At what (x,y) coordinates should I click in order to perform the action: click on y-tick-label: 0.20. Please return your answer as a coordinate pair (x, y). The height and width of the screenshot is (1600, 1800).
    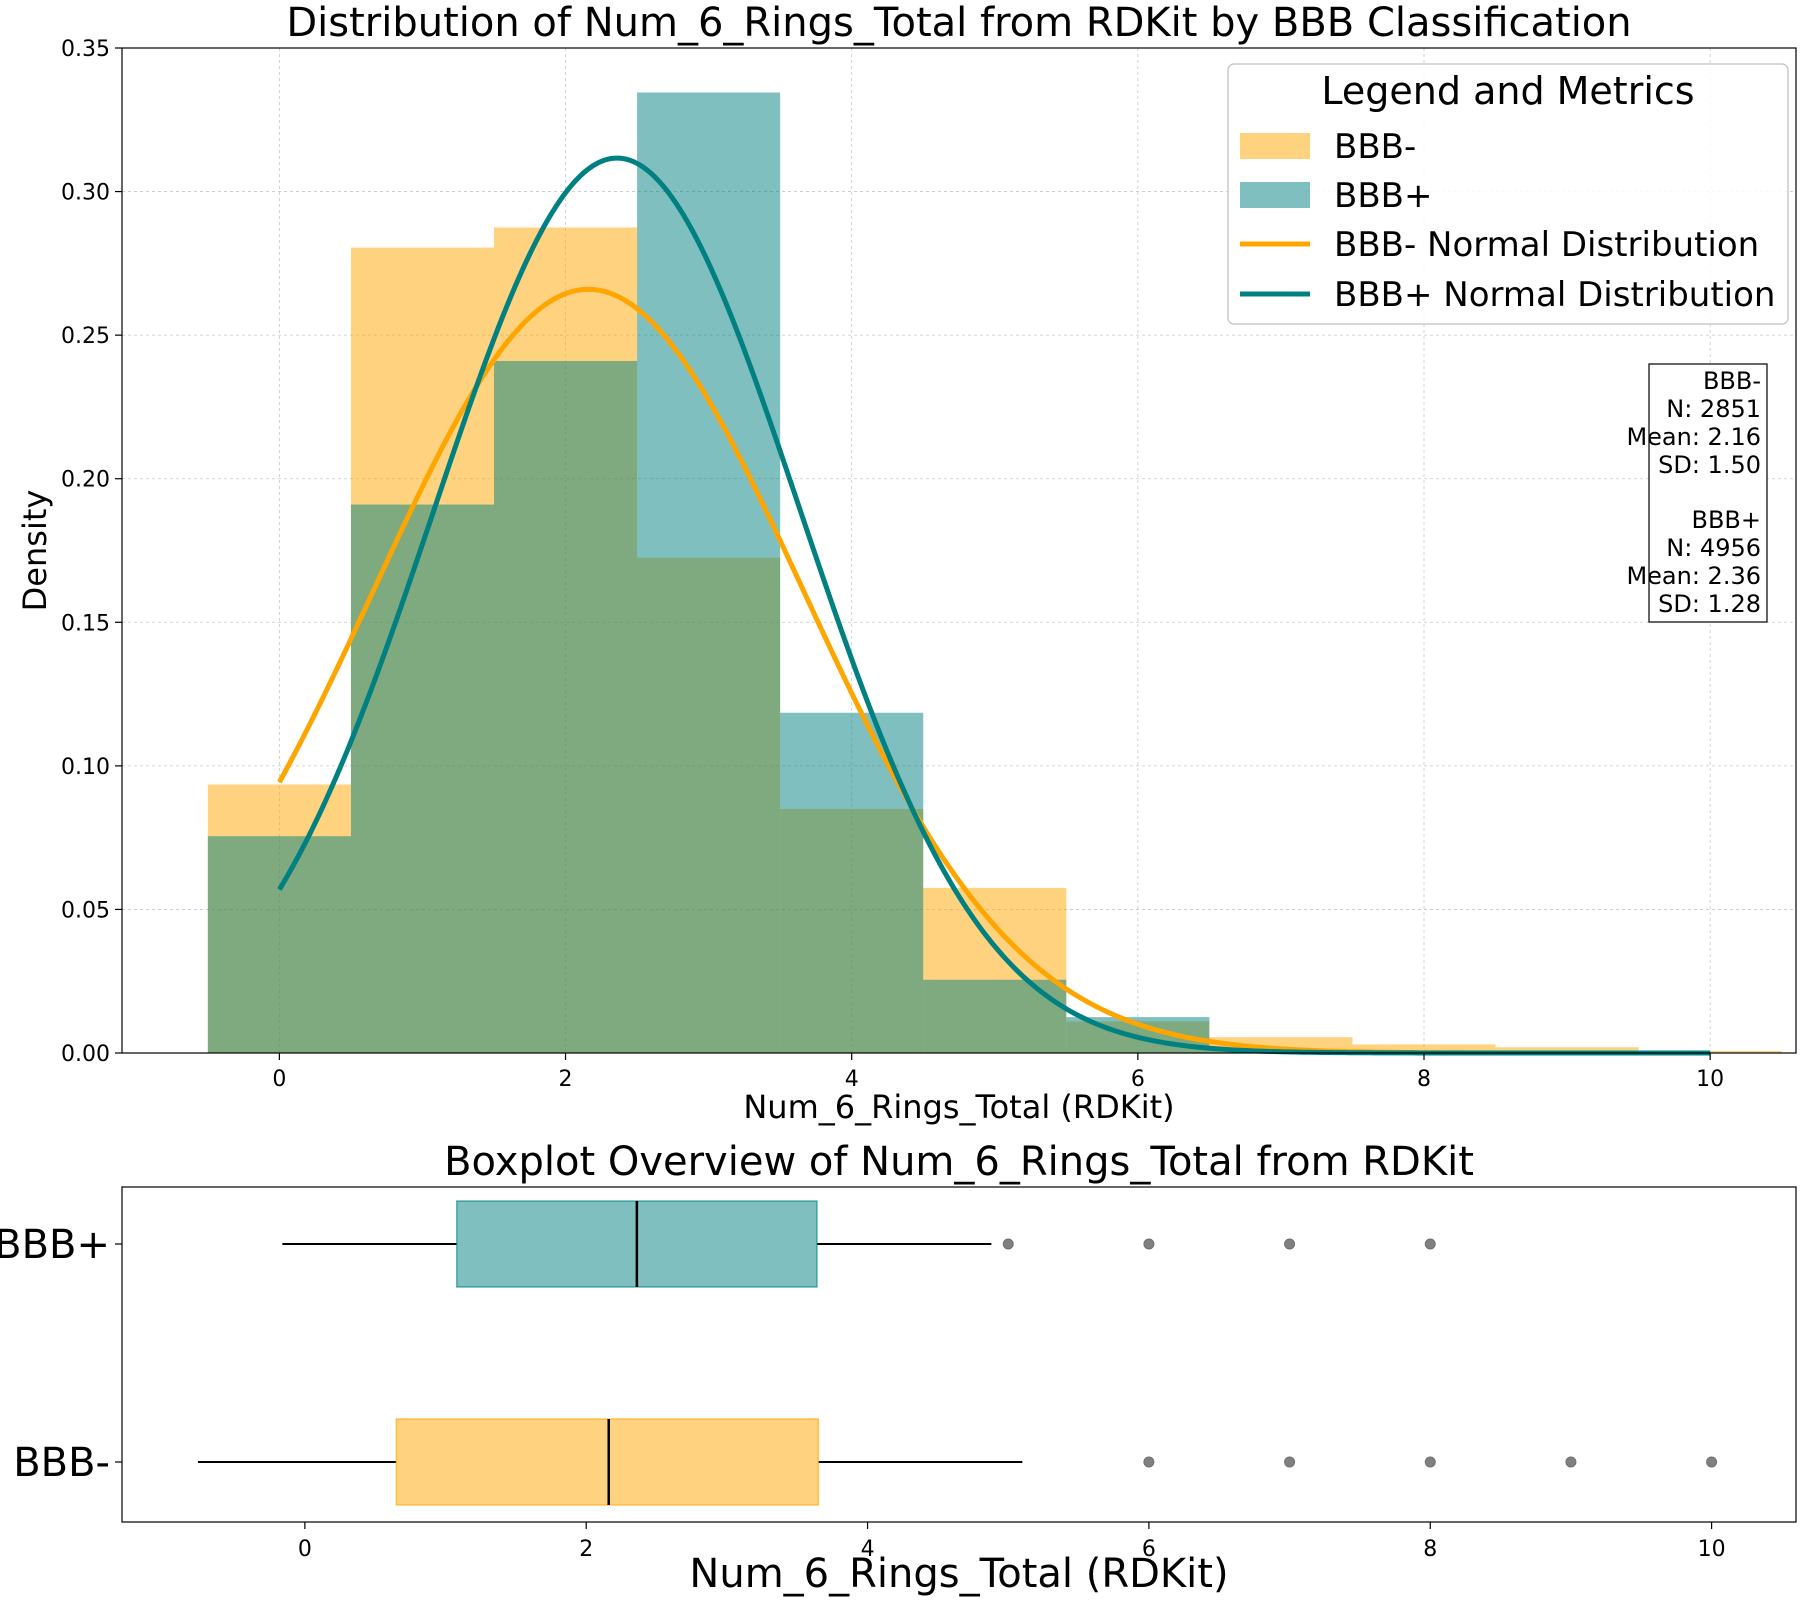
    Looking at the image, I should click on (85, 480).